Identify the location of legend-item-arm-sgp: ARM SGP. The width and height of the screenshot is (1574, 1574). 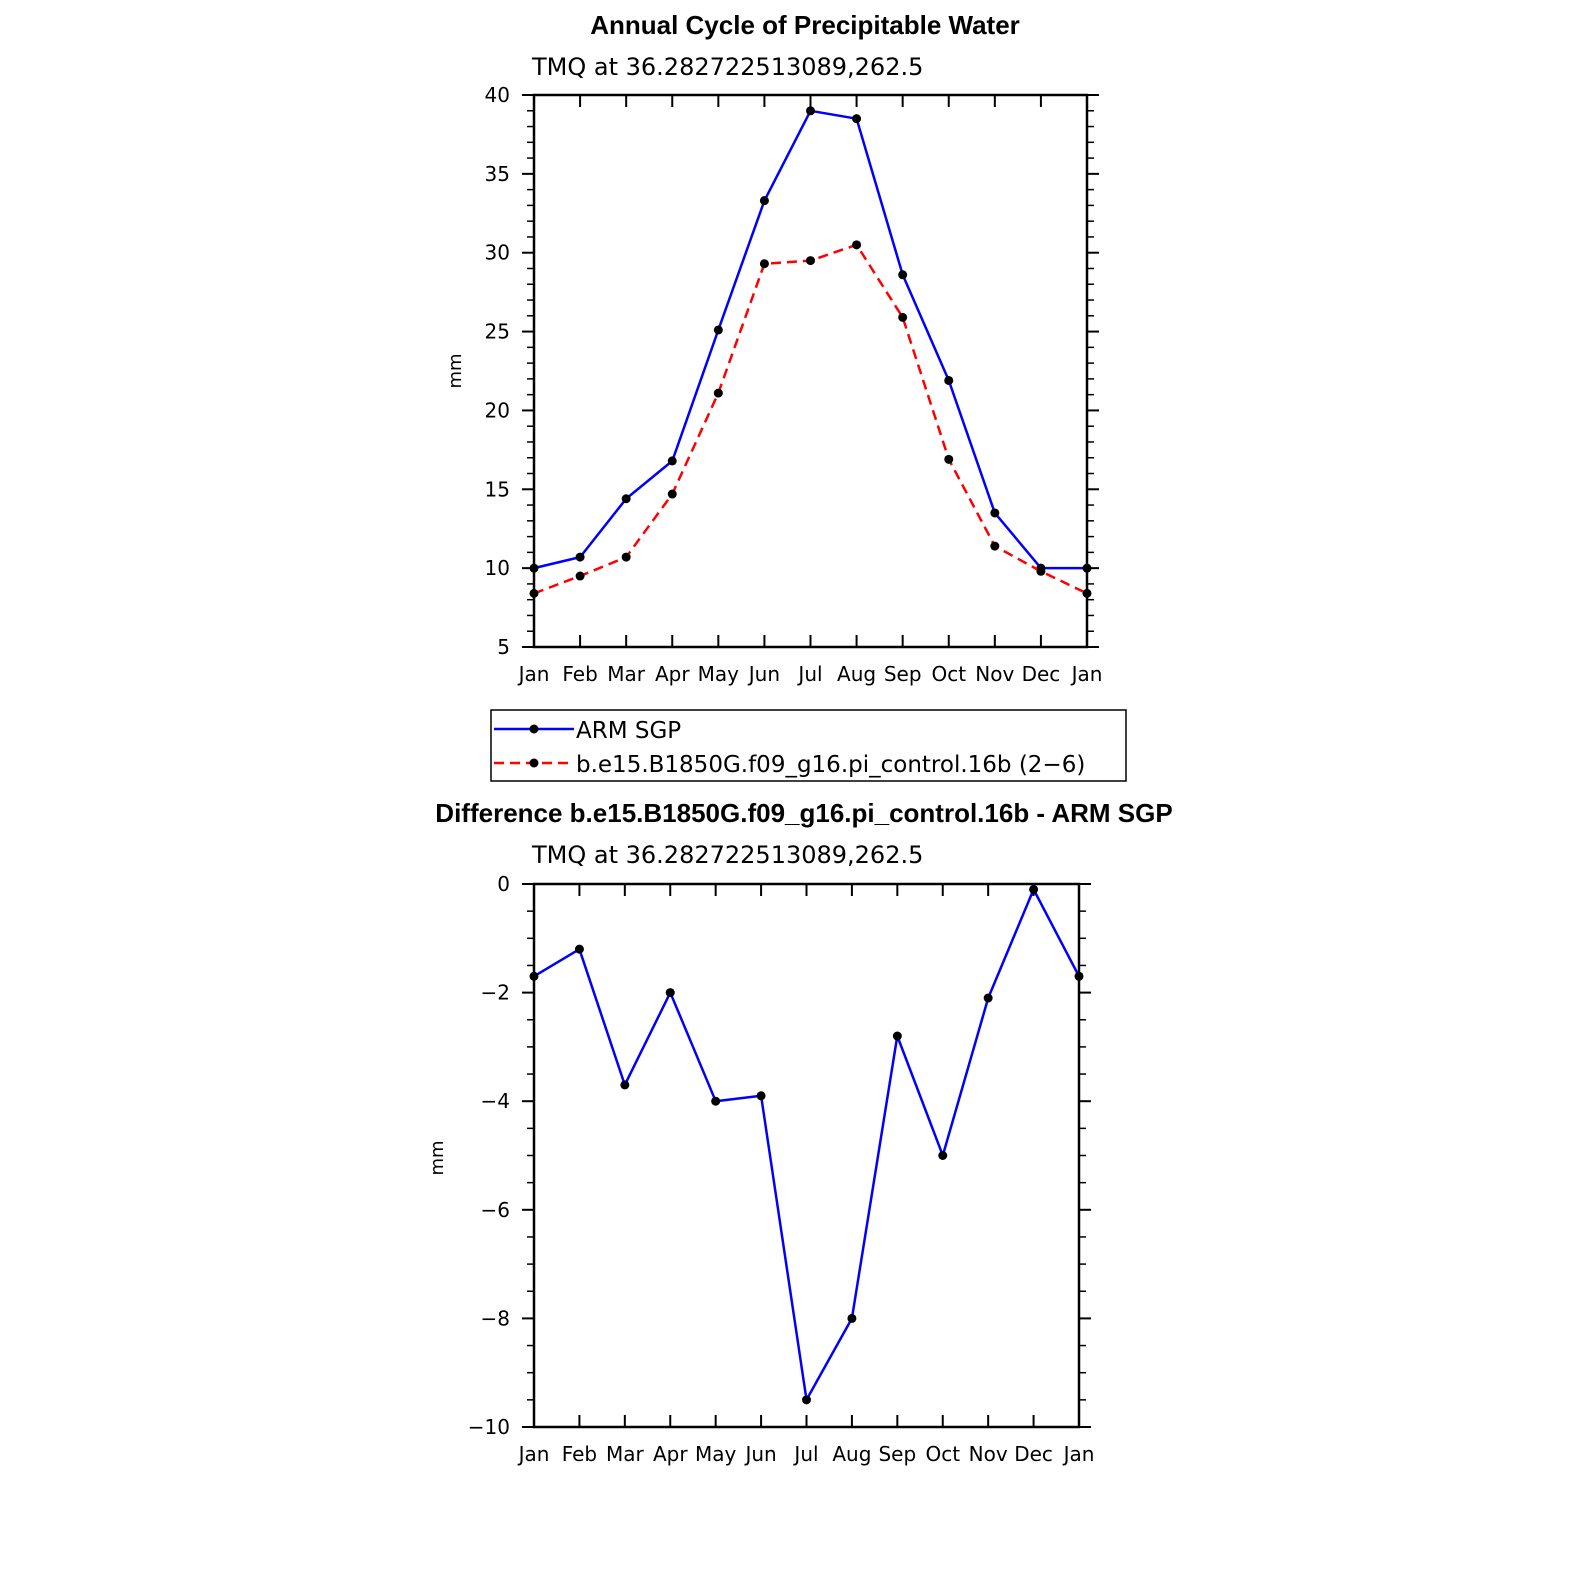
(587, 731).